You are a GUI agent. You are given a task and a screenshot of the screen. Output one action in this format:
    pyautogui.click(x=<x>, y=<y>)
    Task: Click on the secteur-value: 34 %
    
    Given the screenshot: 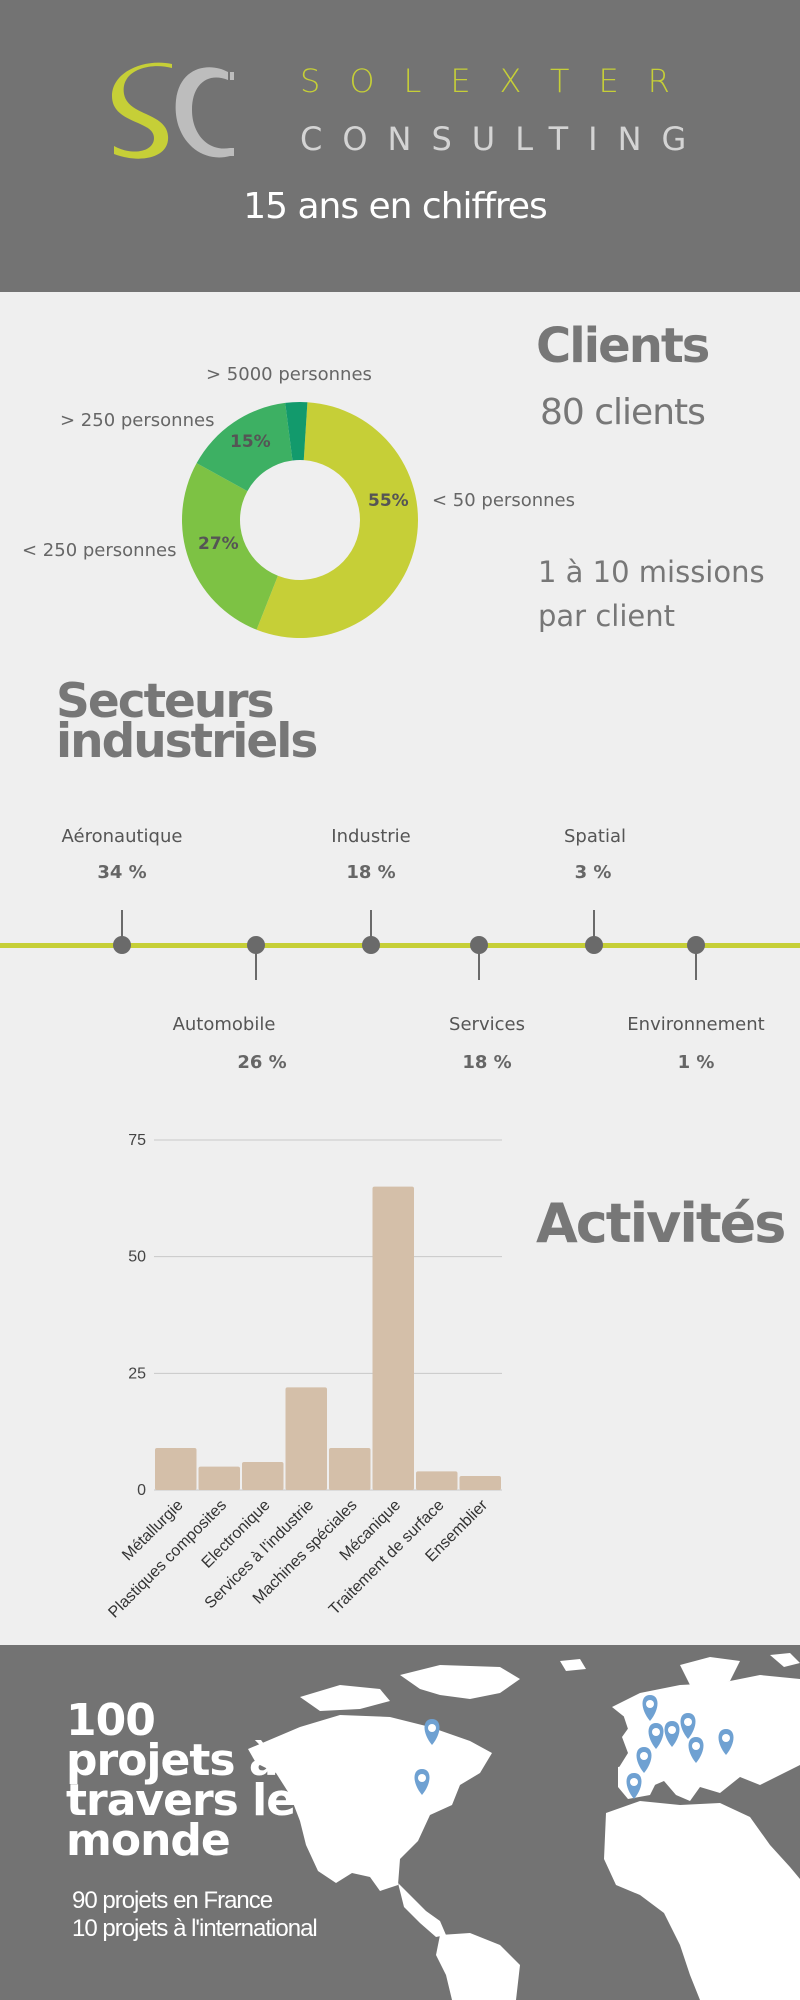 What is the action you would take?
    pyautogui.click(x=122, y=872)
    